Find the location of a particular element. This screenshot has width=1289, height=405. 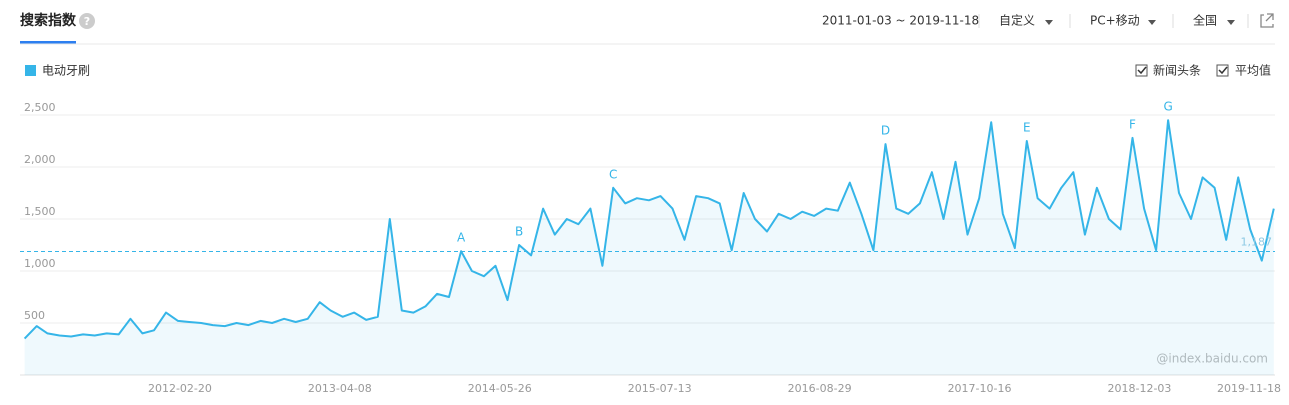

y-tick-label: 1,500 is located at coordinates (40, 211).